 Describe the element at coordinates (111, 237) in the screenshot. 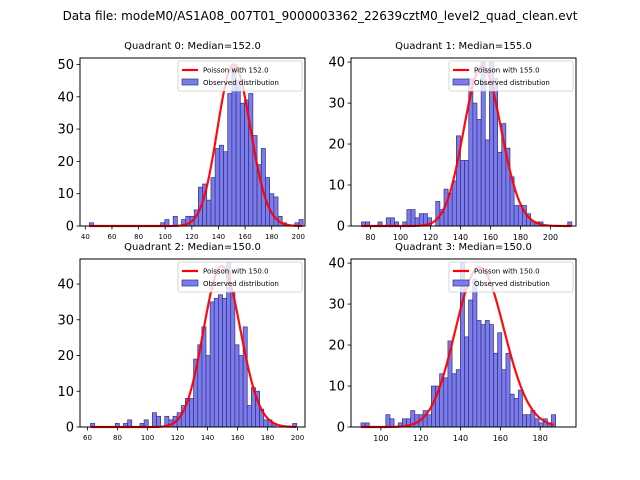

I see `x-tick-label: 60` at that location.